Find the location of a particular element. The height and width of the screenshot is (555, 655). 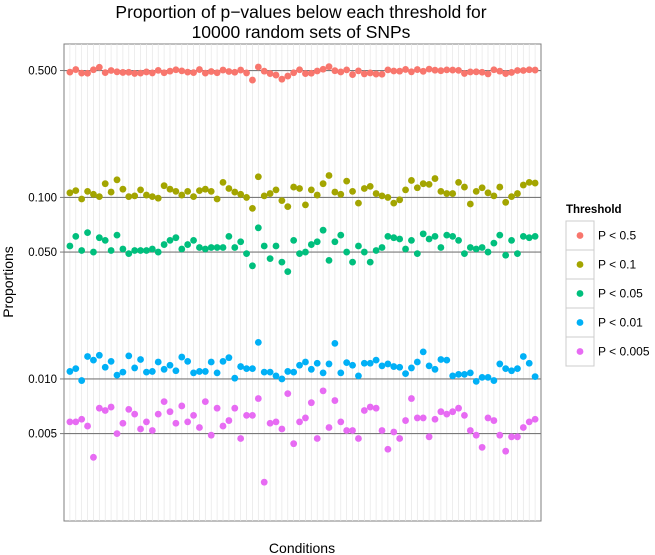

series-points is located at coordinates (302, 436).